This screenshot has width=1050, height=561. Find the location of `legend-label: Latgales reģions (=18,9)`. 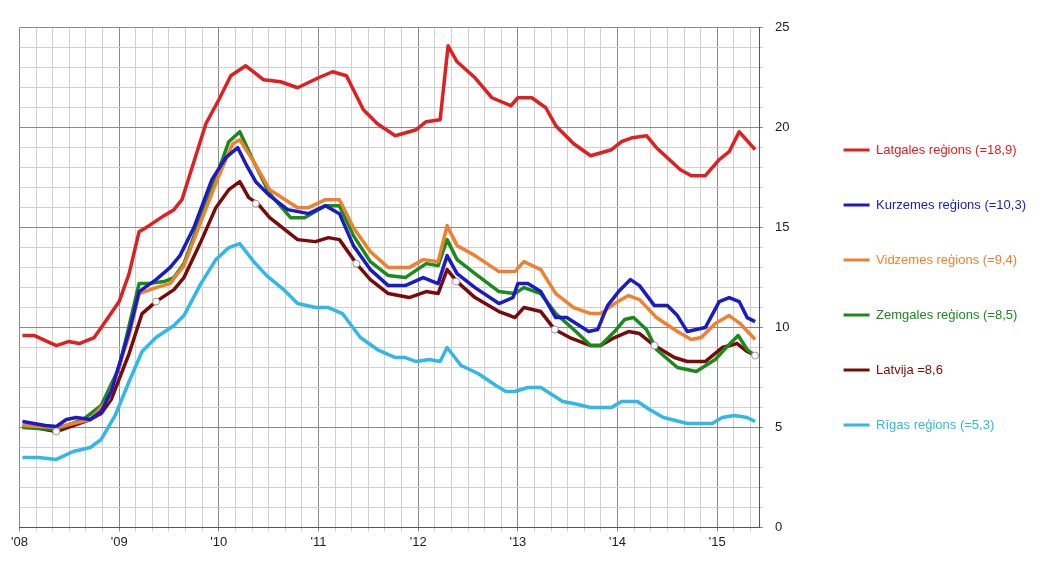

legend-label: Latgales reģions (=18,9) is located at coordinates (946, 149).